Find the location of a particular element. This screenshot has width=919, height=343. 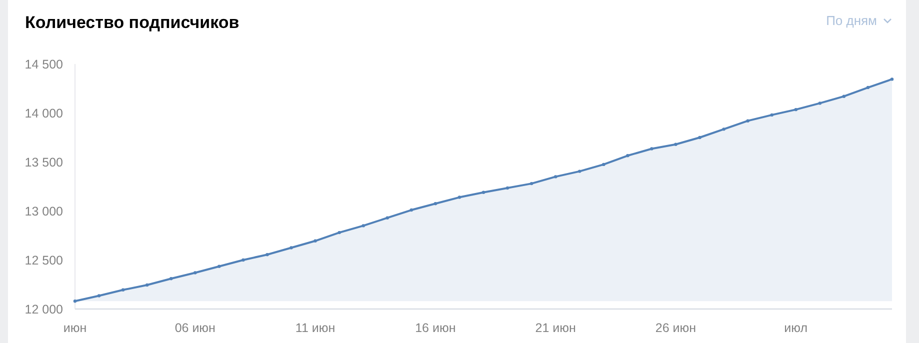

y-tick-label: 14 000 is located at coordinates (44, 113).